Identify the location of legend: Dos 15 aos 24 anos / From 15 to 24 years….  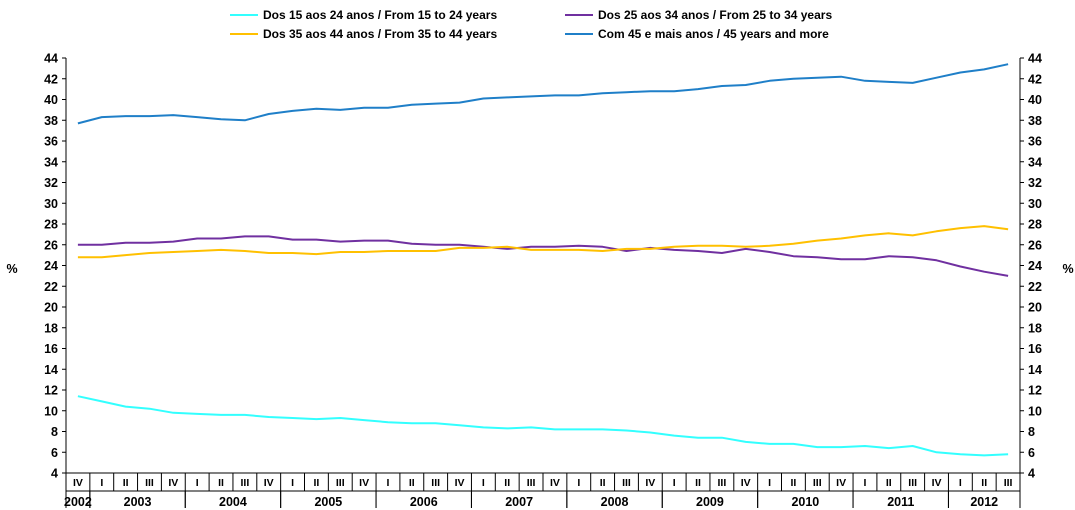
(531, 24).